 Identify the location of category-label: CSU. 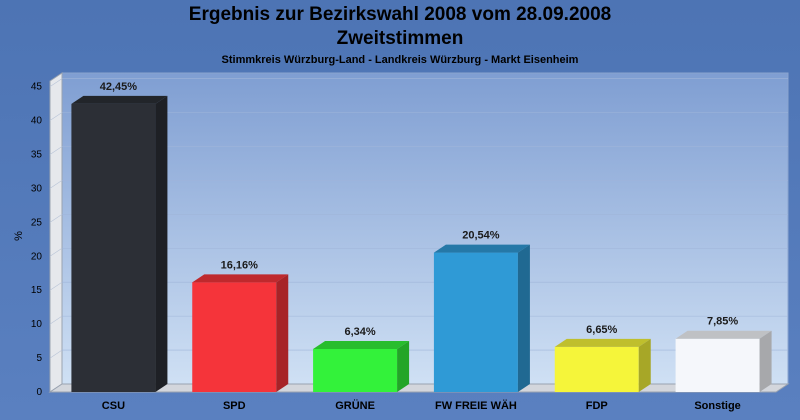
(113, 406).